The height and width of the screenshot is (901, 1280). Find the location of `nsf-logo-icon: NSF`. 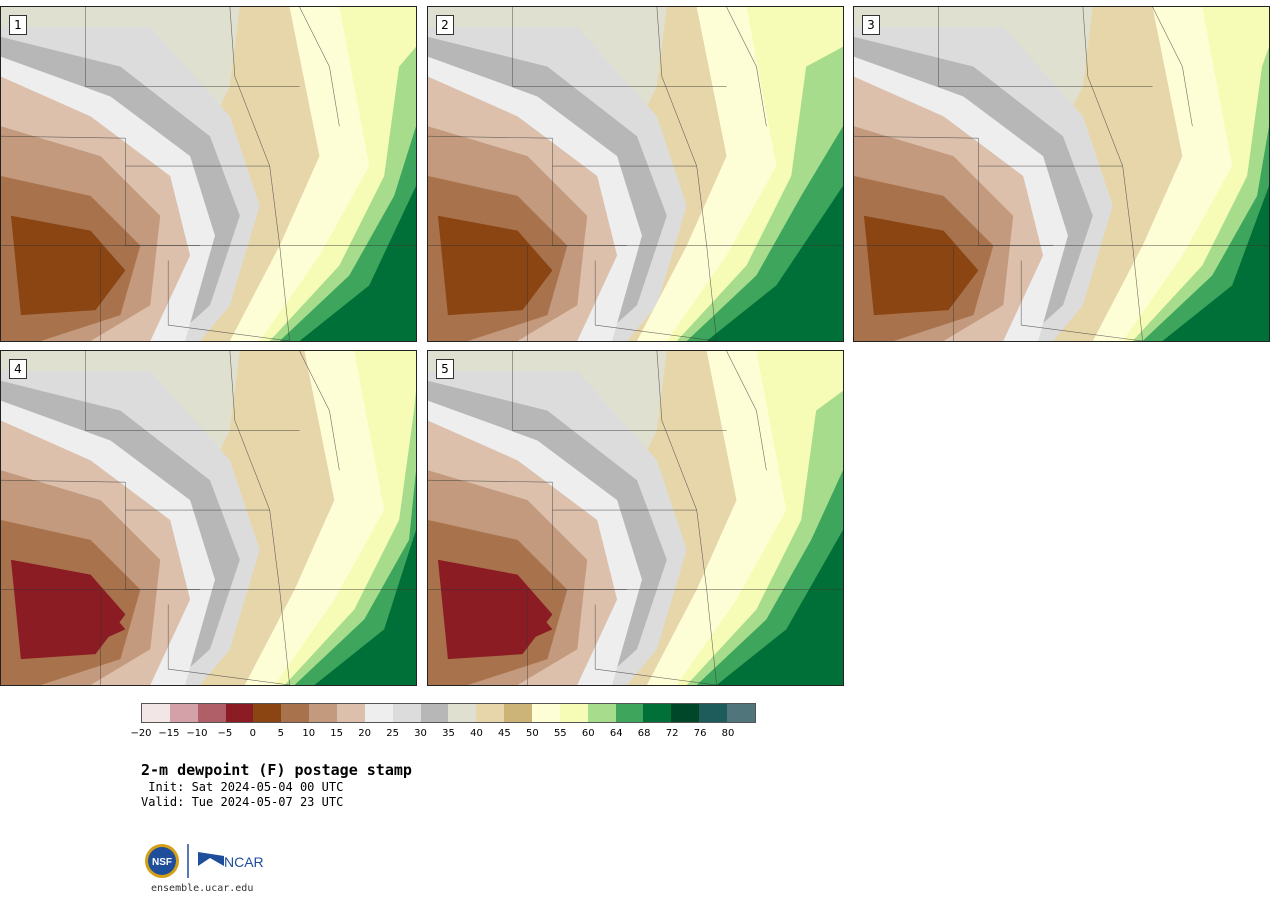

nsf-logo-icon: NSF is located at coordinates (162, 861).